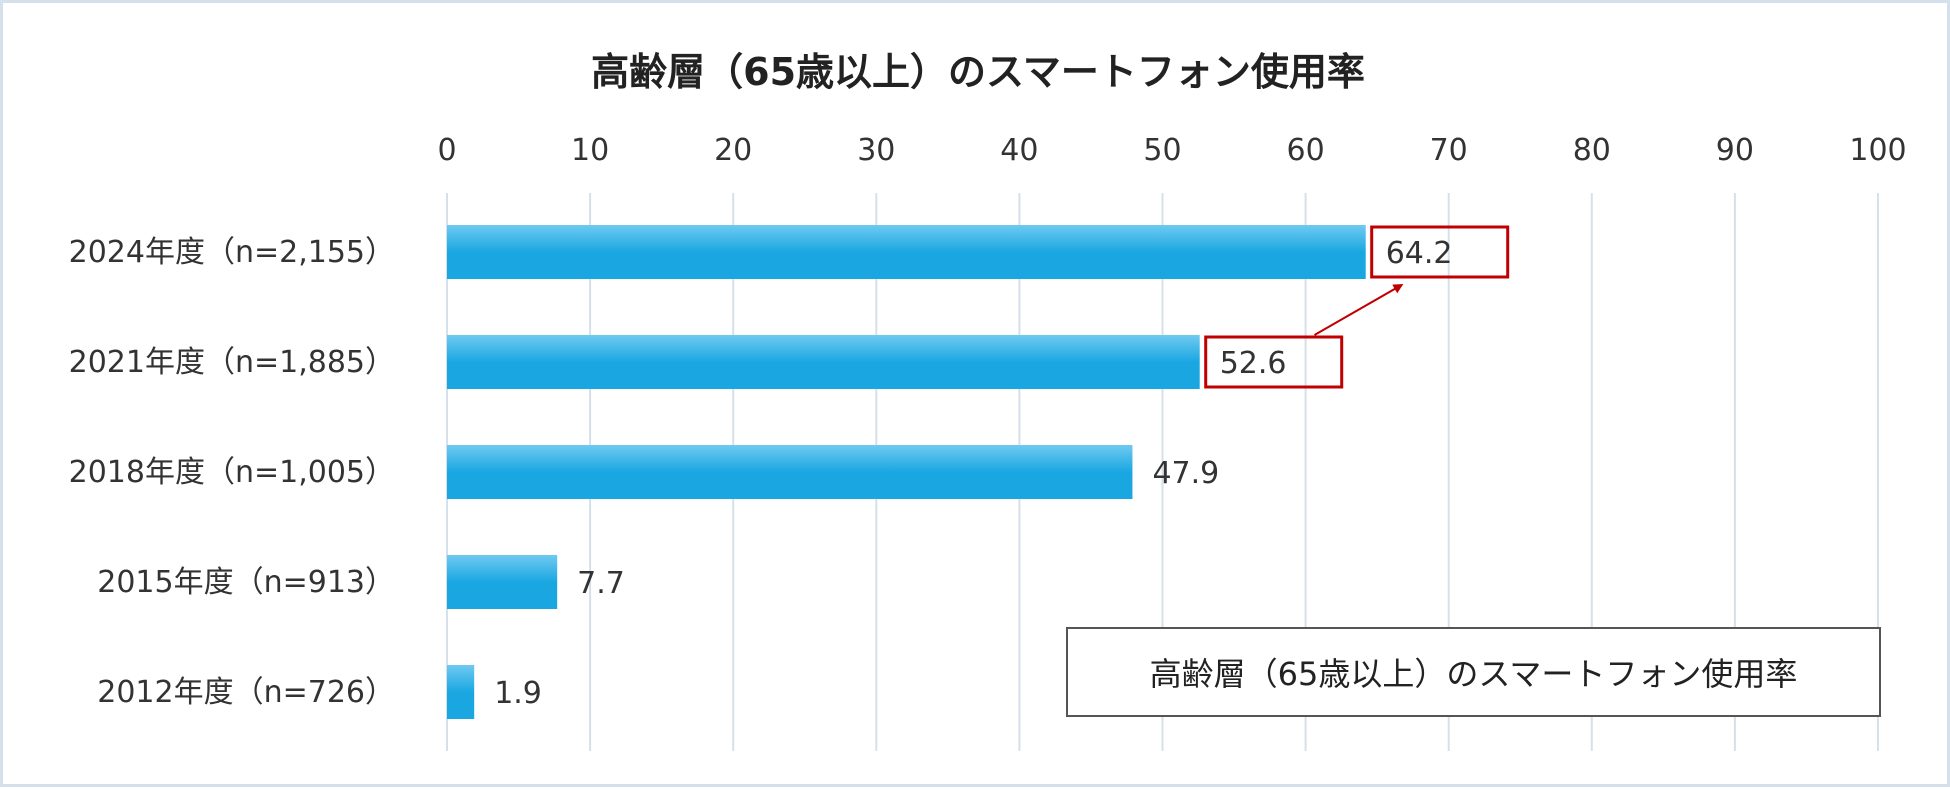 The width and height of the screenshot is (1950, 790). Describe the element at coordinates (876, 150) in the screenshot. I see `x-tick-label: 30` at that location.